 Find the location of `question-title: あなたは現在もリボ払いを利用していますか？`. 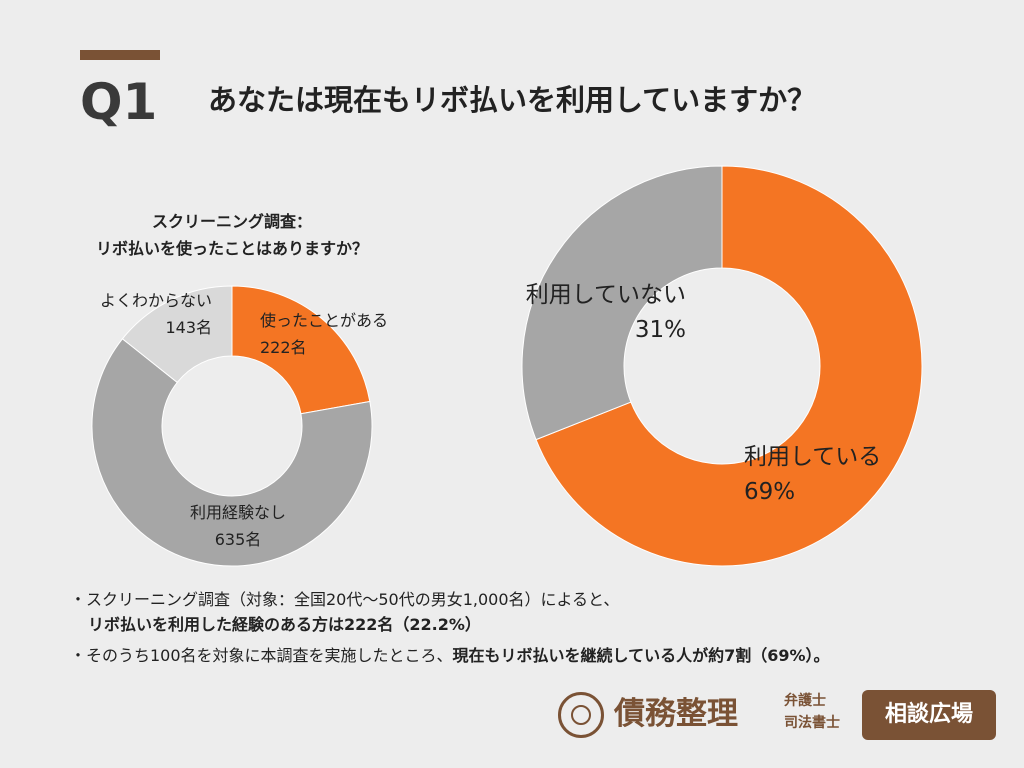

question-title: あなたは現在もリボ払いを利用していますか？ is located at coordinates (512, 100).